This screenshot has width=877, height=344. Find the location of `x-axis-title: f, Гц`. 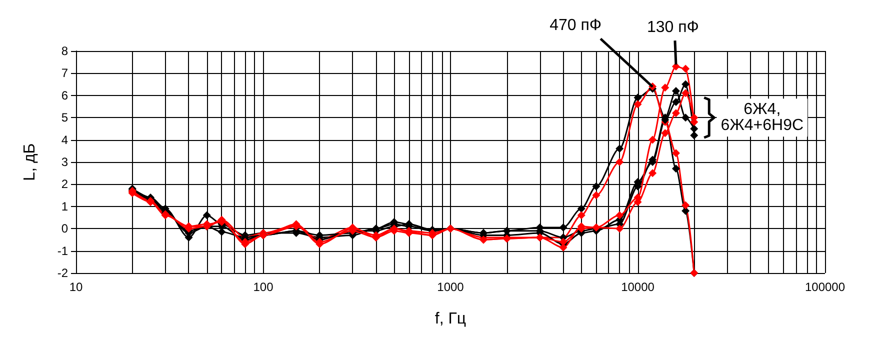

x-axis-title: f, Гц is located at coordinates (450, 319).